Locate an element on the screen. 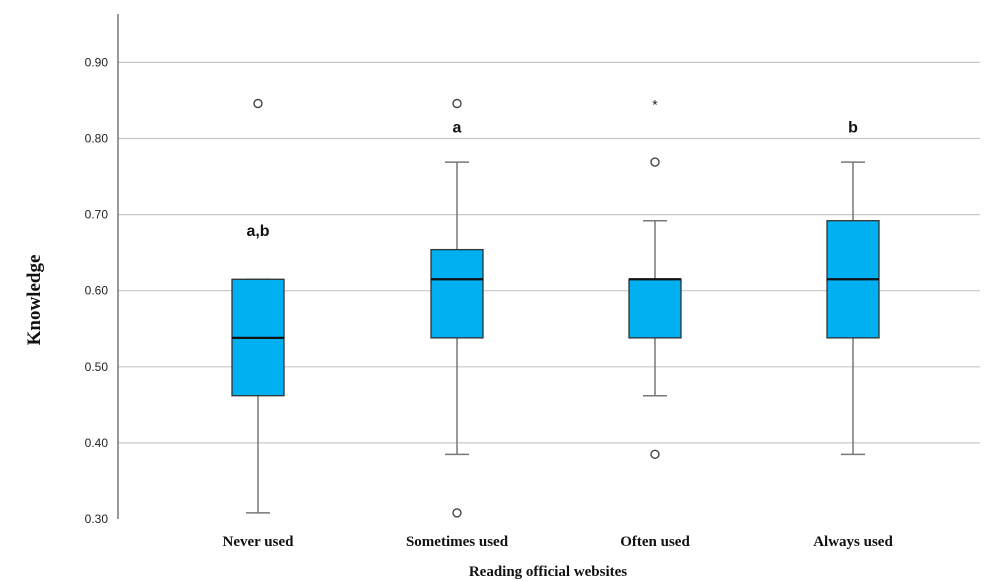 This screenshot has height=581, width=995. box-group: a,b is located at coordinates (258, 306).